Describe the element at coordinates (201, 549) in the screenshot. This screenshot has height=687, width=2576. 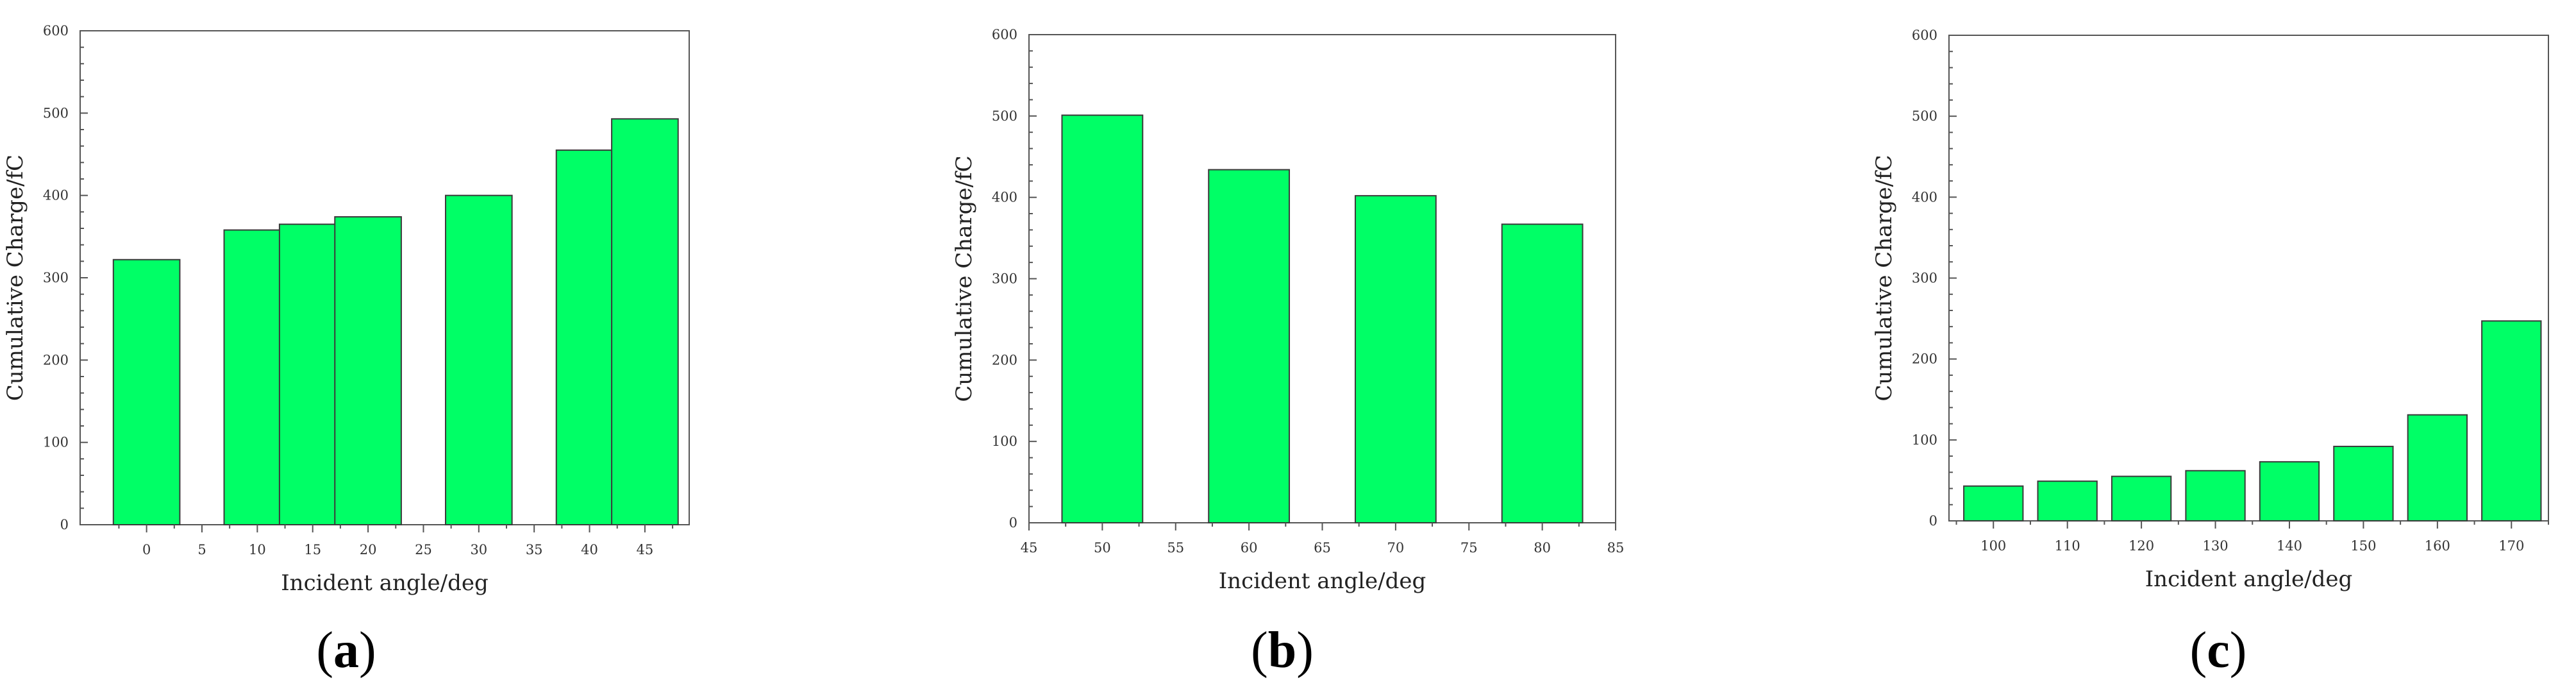
I see `x-tick-label: 5` at that location.